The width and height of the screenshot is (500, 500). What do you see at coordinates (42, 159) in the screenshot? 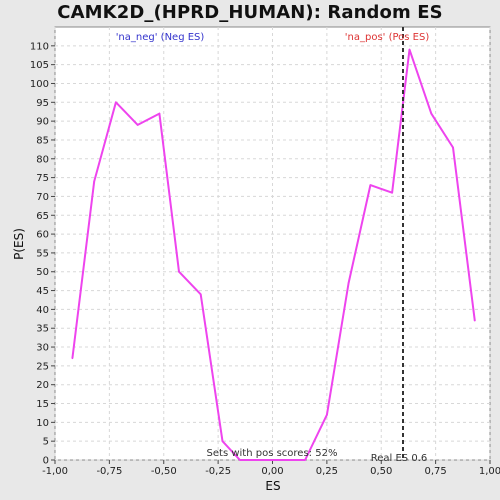
I see `y-tick-label: 80` at bounding box center [42, 159].